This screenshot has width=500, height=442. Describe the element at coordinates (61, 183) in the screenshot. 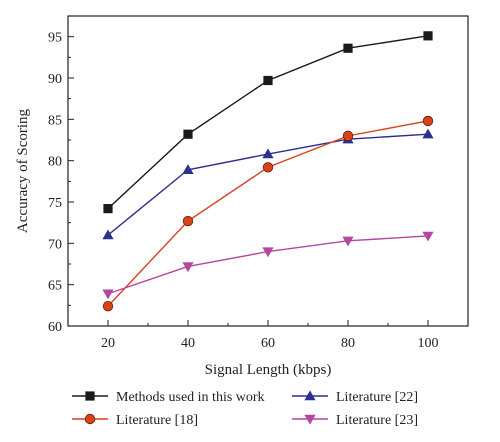

I see `y-axis: 60 65 70 75 80 85 90 95` at that location.